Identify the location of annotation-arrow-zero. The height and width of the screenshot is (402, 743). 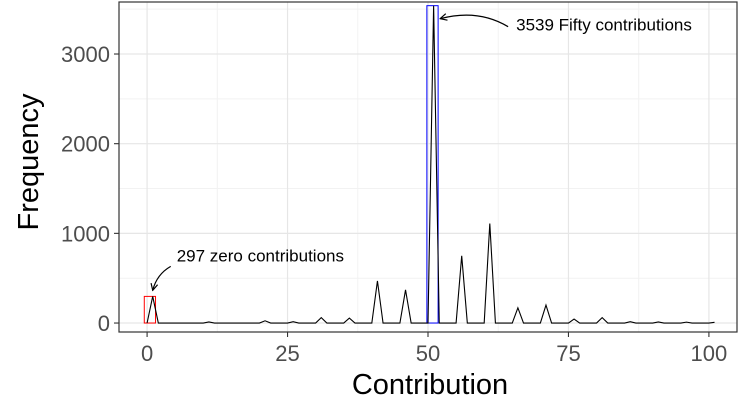
(162, 277).